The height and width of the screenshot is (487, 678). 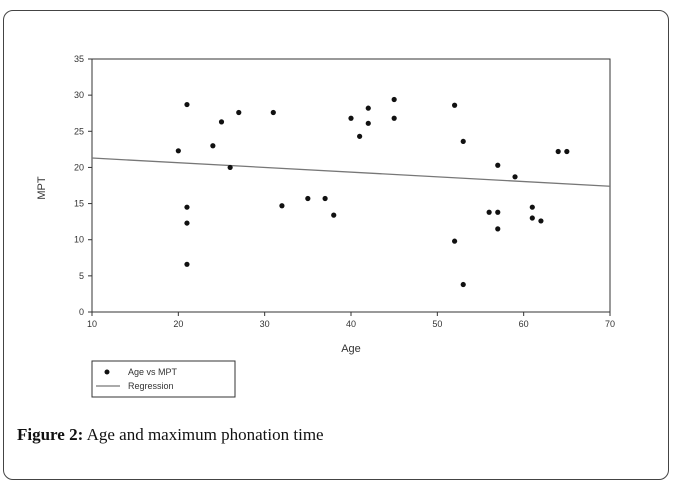 I want to click on x-tick-label: 50, so click(x=437, y=324).